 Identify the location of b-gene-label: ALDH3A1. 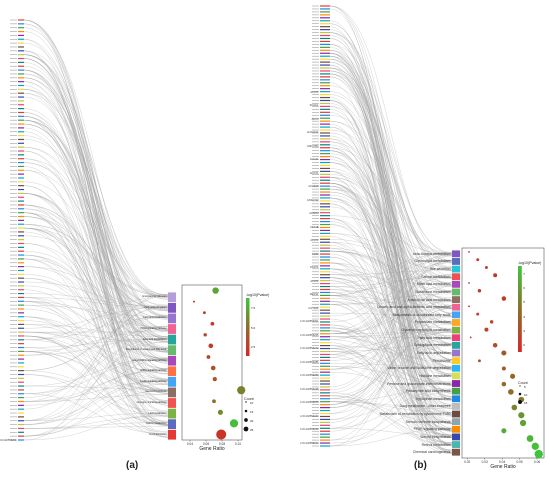
(312, 132).